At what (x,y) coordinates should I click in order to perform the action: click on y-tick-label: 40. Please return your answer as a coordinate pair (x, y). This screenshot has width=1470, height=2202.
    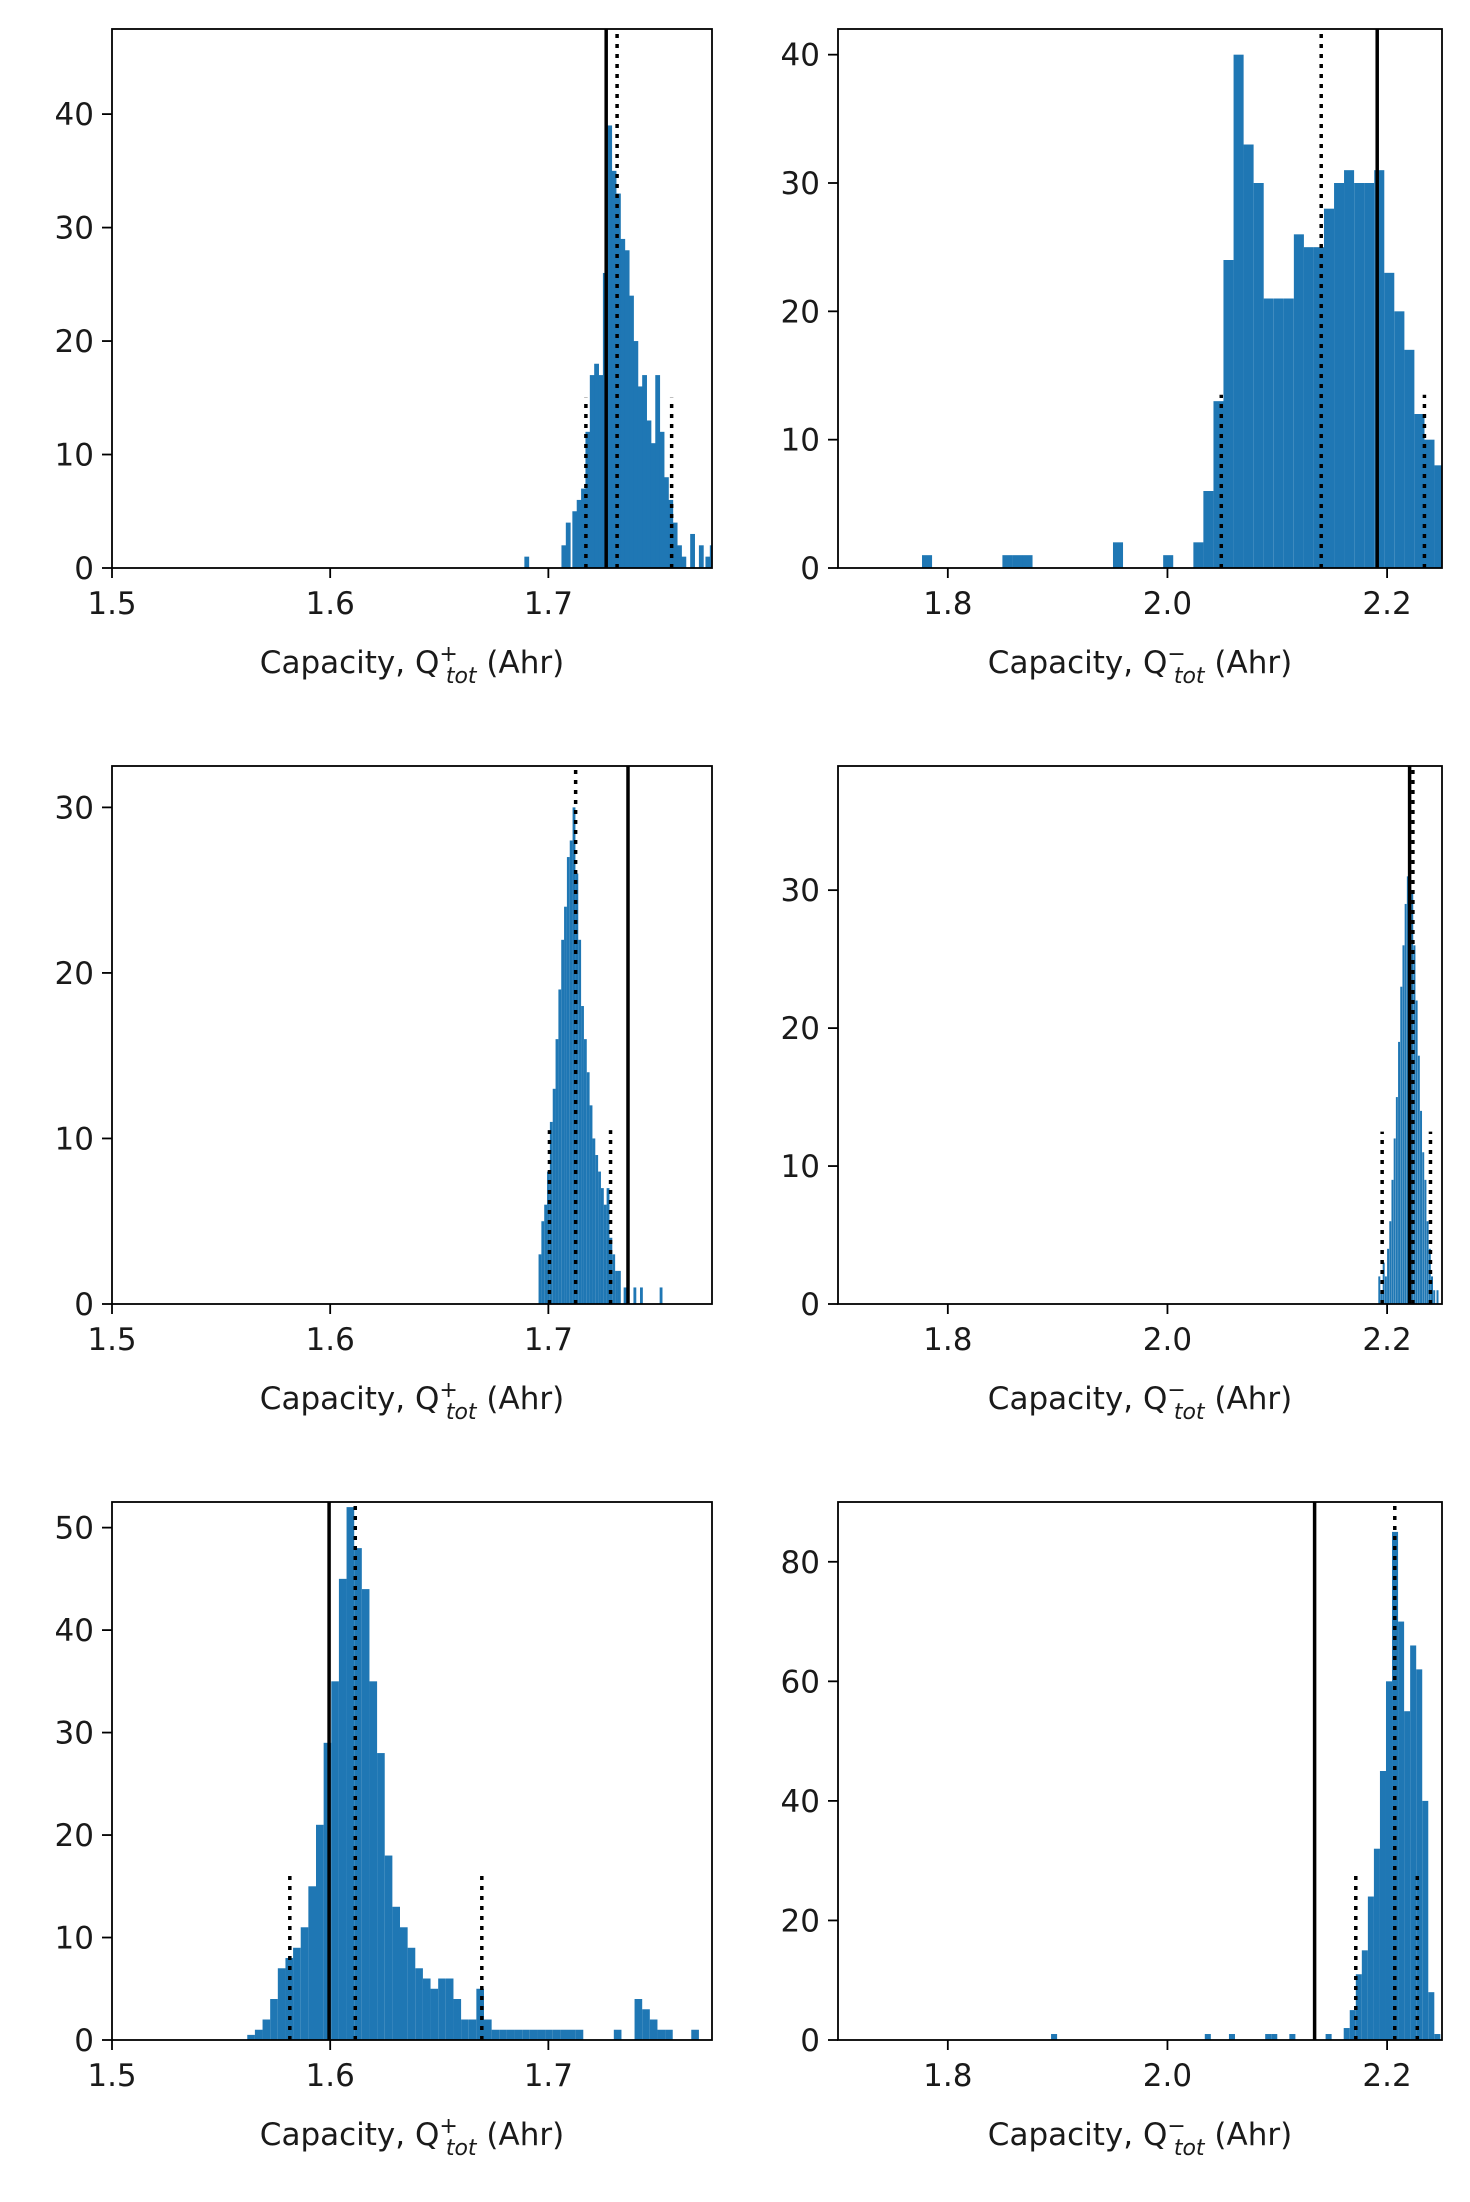
    Looking at the image, I should click on (800, 56).